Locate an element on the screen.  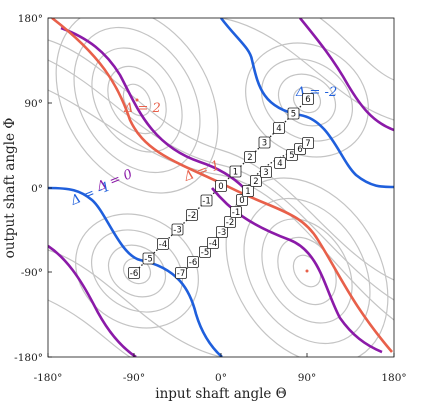
x-tick-label: -180° is located at coordinates (48, 378).